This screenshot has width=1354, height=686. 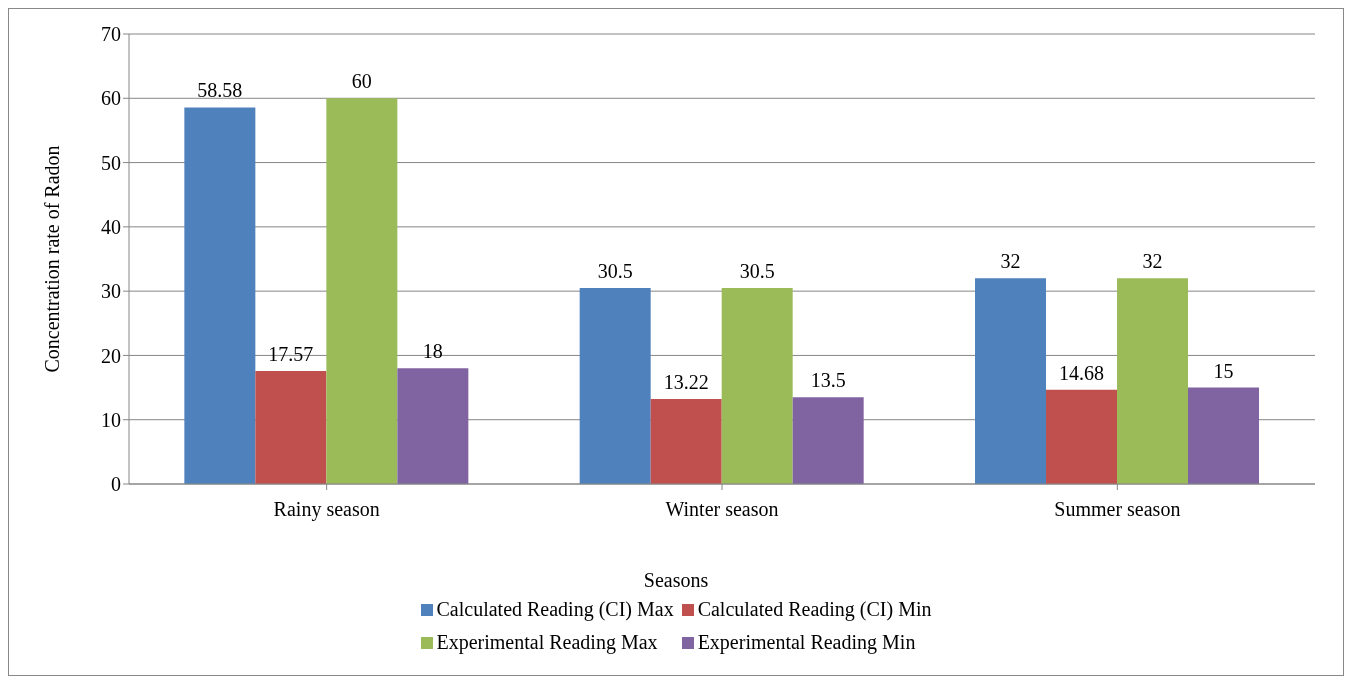 What do you see at coordinates (1117, 509) in the screenshot?
I see `x-tick-label: Summer season` at bounding box center [1117, 509].